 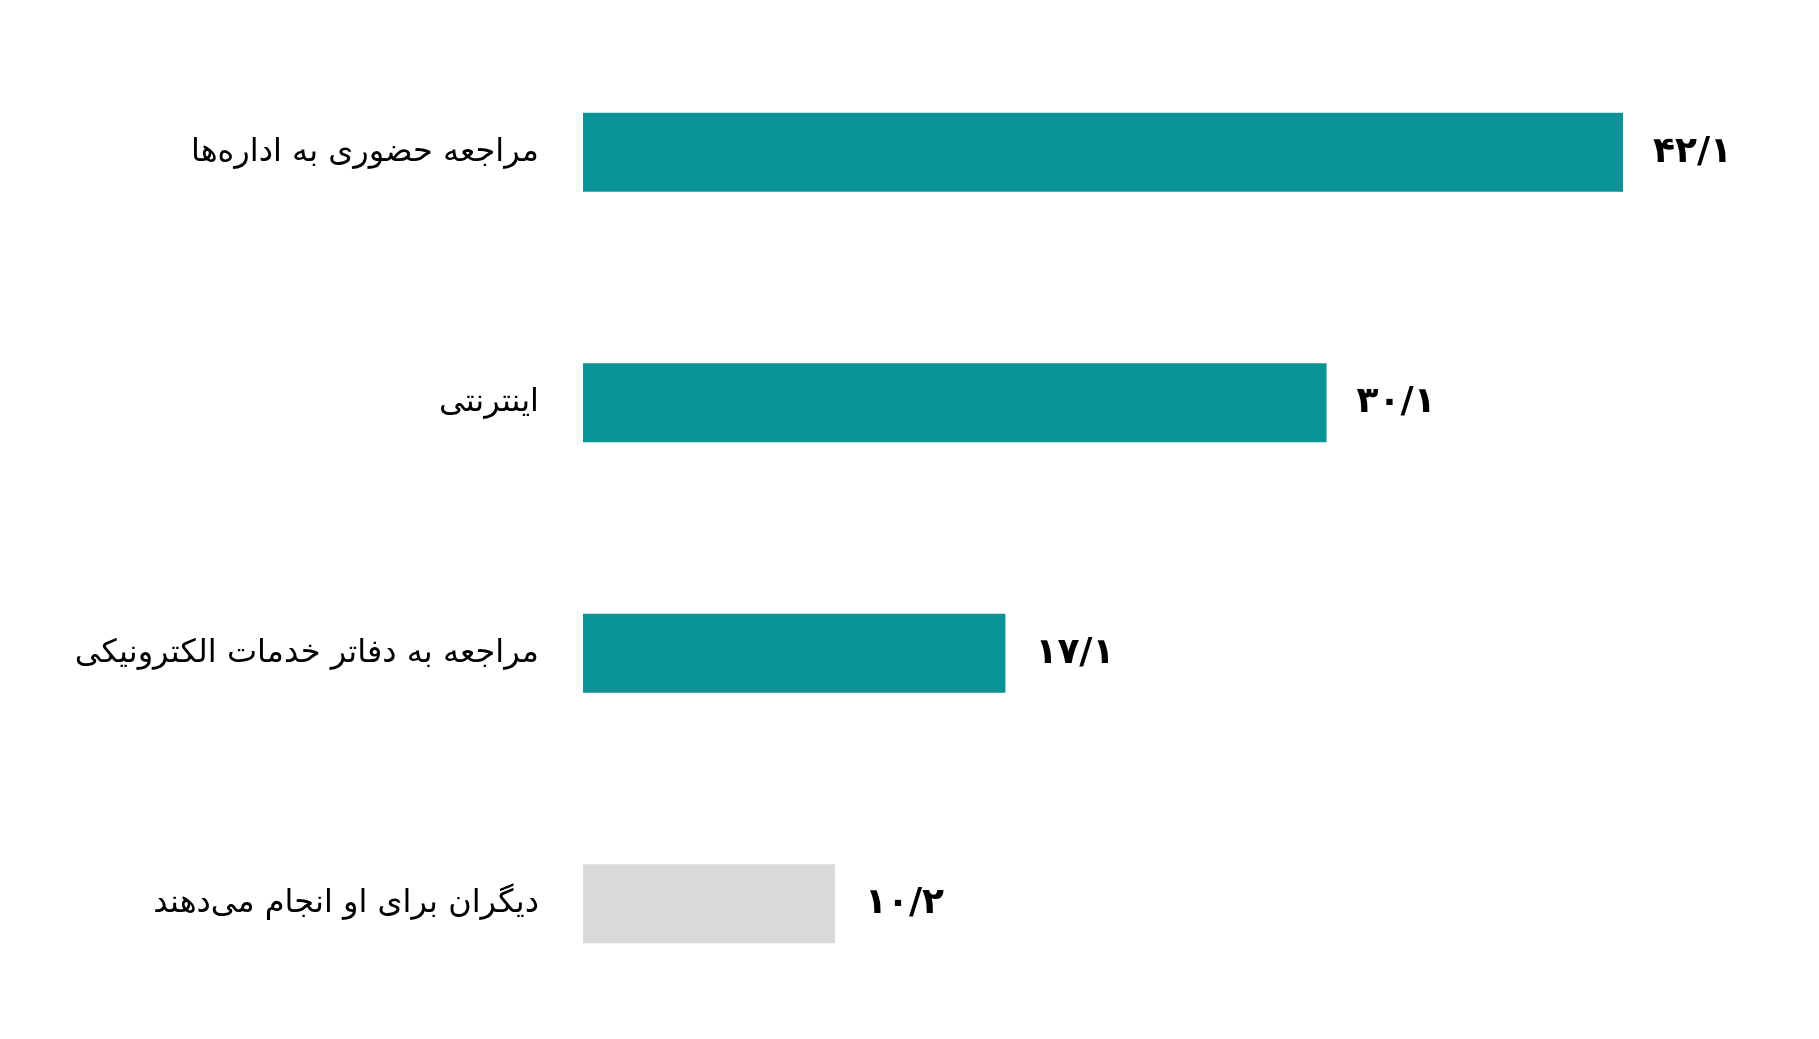 What do you see at coordinates (1075, 650) in the screenshot?
I see `data-label: ۱۷/۱` at bounding box center [1075, 650].